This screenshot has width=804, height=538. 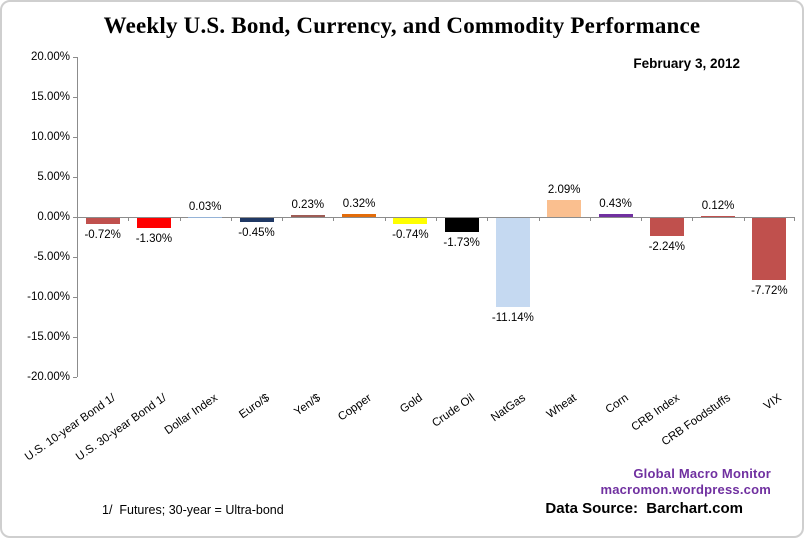 What do you see at coordinates (205, 206) in the screenshot?
I see `bar-value-label: 0.03%` at bounding box center [205, 206].